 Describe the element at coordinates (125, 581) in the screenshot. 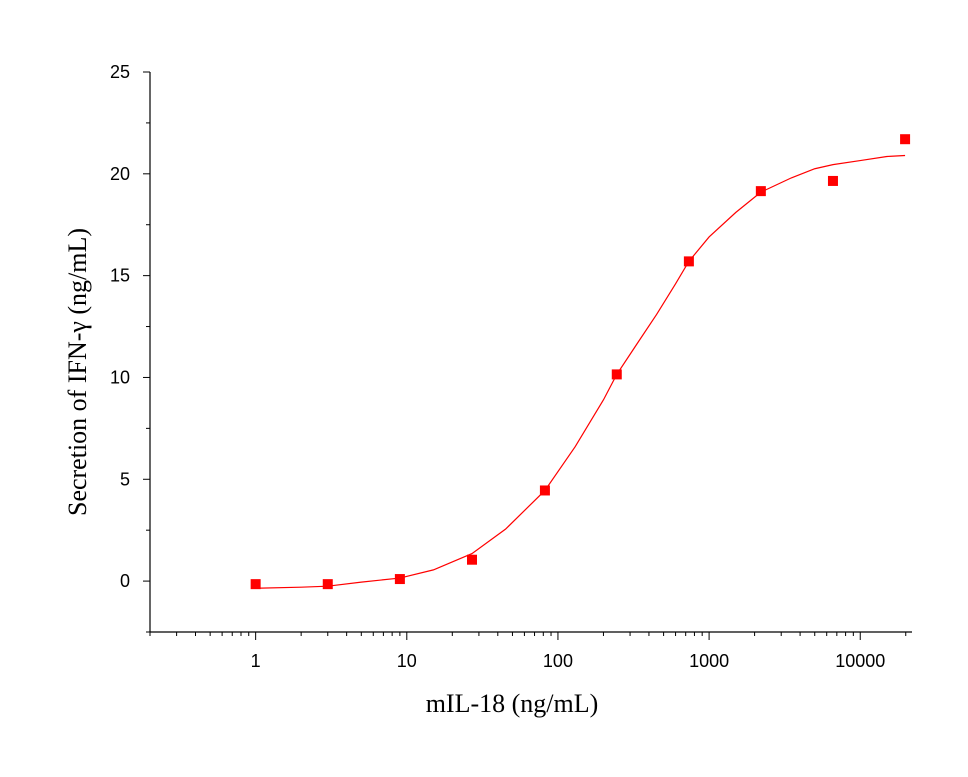

I see `y-tick-label: 0` at that location.